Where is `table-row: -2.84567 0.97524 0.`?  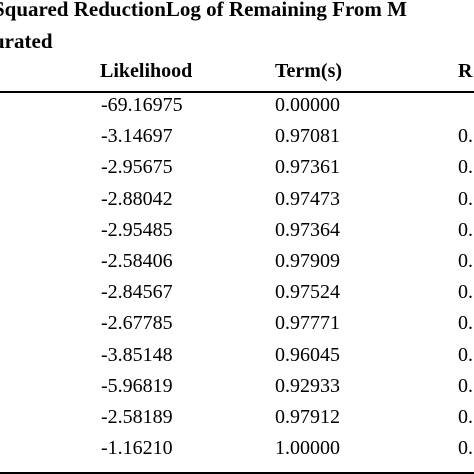
table-row: -2.84567 0.97524 0. is located at coordinates (237, 293).